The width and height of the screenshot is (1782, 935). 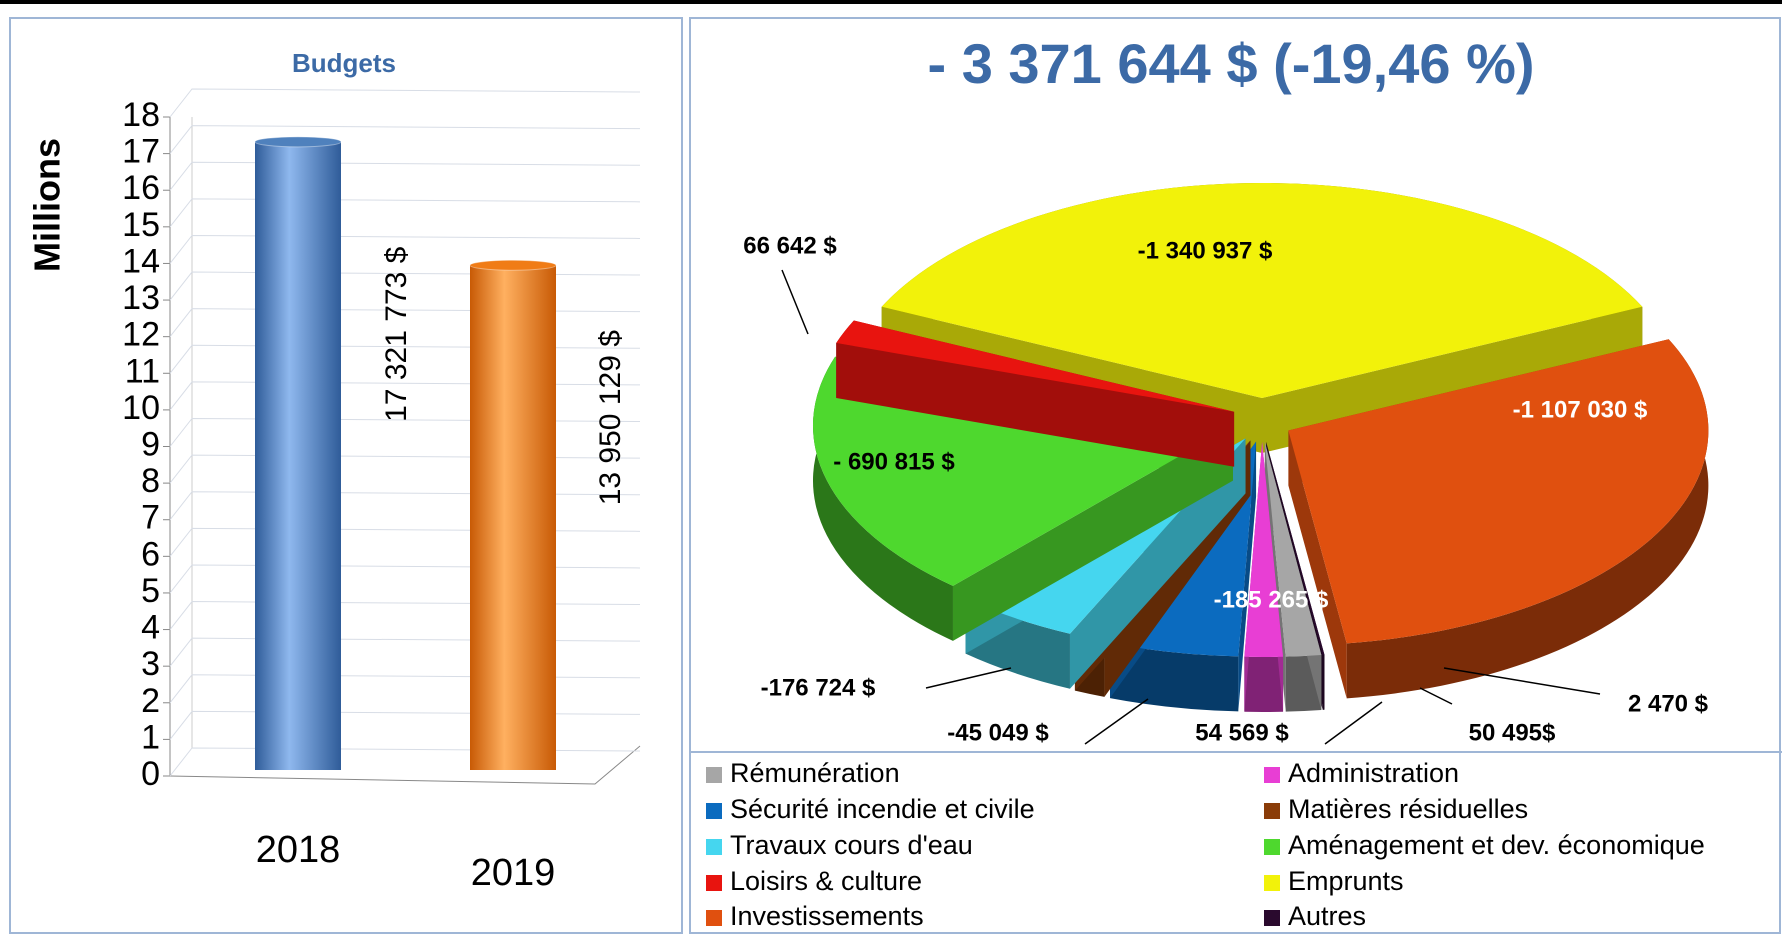 What do you see at coordinates (47, 205) in the screenshot?
I see `y-axis-title: Millions` at bounding box center [47, 205].